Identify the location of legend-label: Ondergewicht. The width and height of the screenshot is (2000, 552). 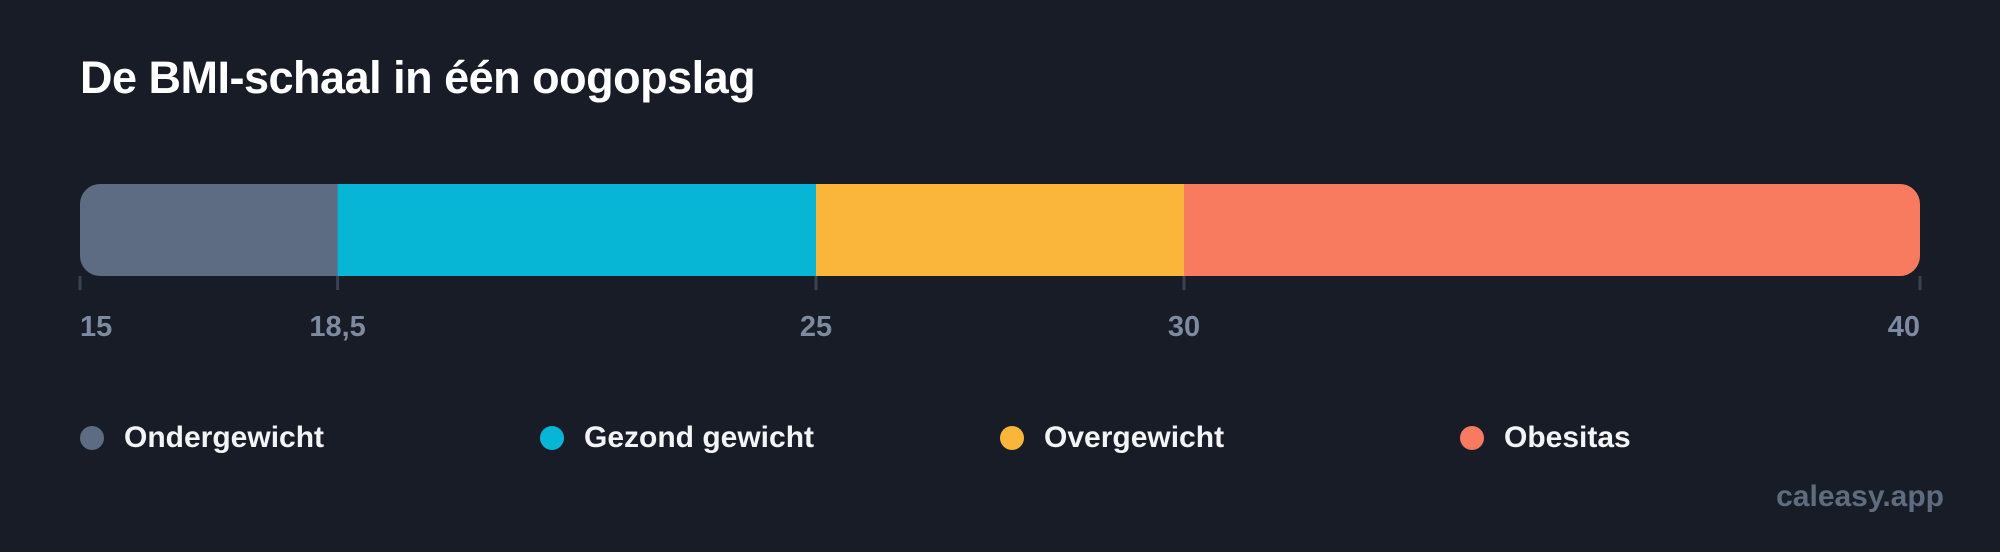
(224, 437).